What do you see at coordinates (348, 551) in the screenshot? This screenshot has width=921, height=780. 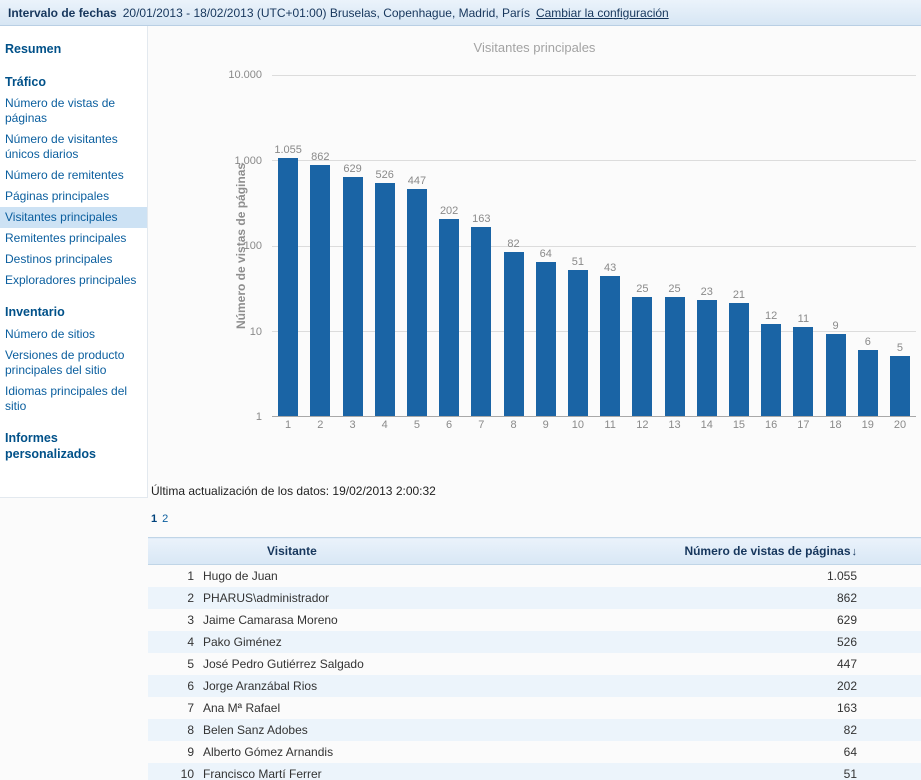 I see `visitor-column-header: Visitante` at bounding box center [348, 551].